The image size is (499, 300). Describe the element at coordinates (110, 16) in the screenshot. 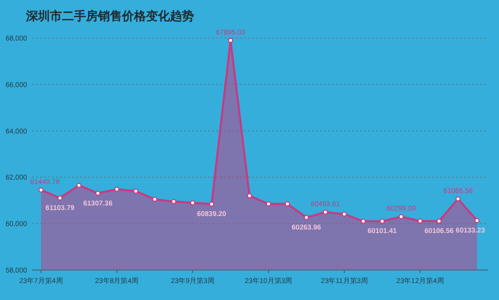

I see `title: 深圳市二手房销售价格变化趋势` at that location.